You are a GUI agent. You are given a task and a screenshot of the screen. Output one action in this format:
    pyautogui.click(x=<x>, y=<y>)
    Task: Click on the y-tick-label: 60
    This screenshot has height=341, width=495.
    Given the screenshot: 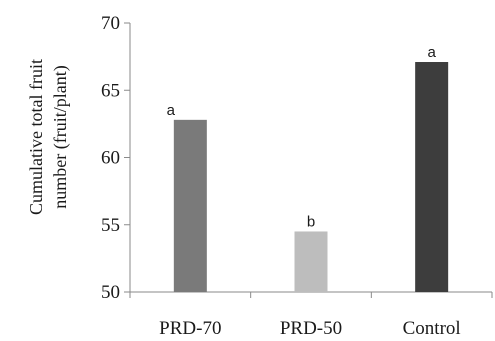 What is the action you would take?
    pyautogui.click(x=110, y=158)
    